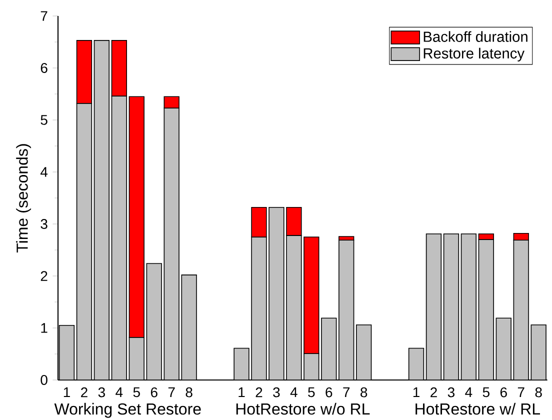 The height and width of the screenshot is (420, 552). What do you see at coordinates (44, 224) in the screenshot?
I see `y-tick-label: 3` at bounding box center [44, 224].